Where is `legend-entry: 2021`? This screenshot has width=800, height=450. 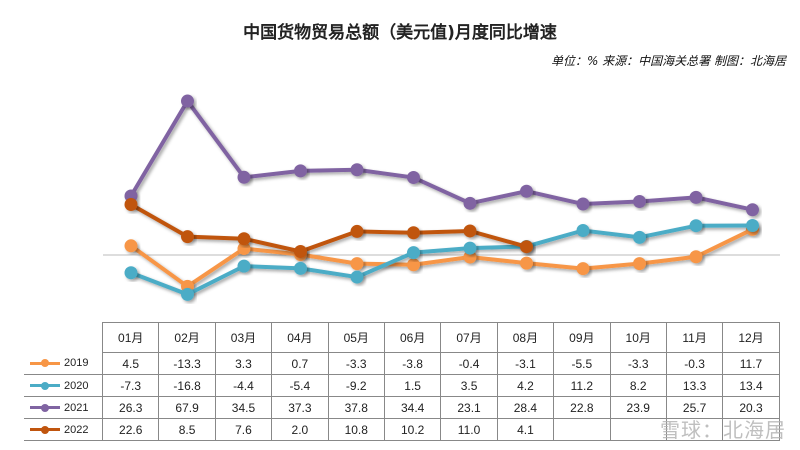
legend-entry: 2021 is located at coordinates (63, 407).